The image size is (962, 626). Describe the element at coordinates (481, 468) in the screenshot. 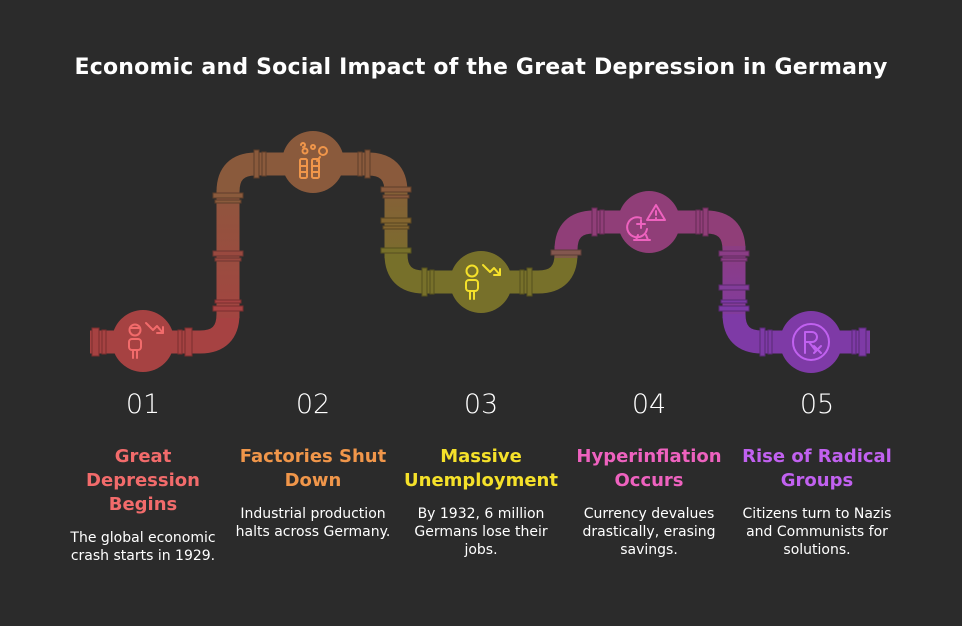

I see `step-heading: Massive Unemployment` at that location.